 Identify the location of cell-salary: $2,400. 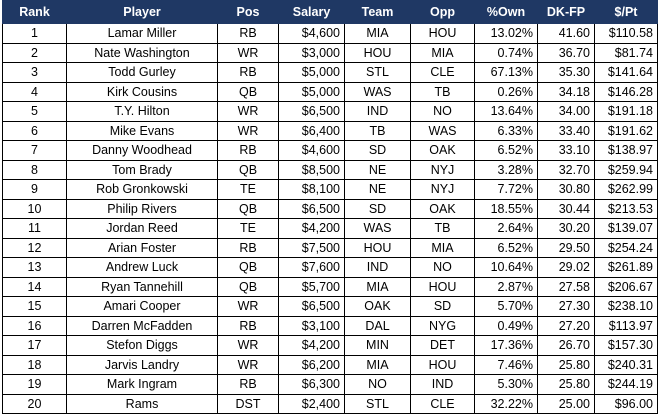
(311, 403).